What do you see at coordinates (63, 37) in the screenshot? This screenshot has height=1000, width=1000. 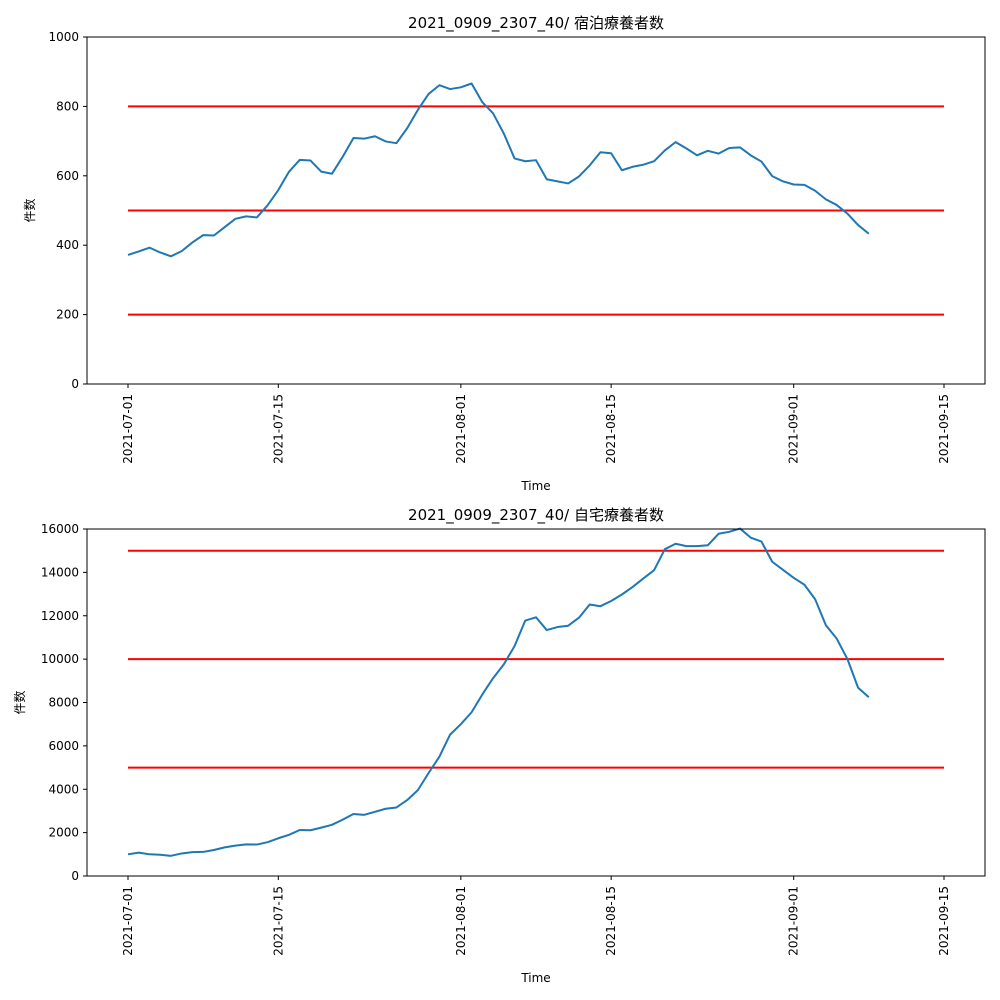 I see `y-tick-label: 1000` at bounding box center [63, 37].